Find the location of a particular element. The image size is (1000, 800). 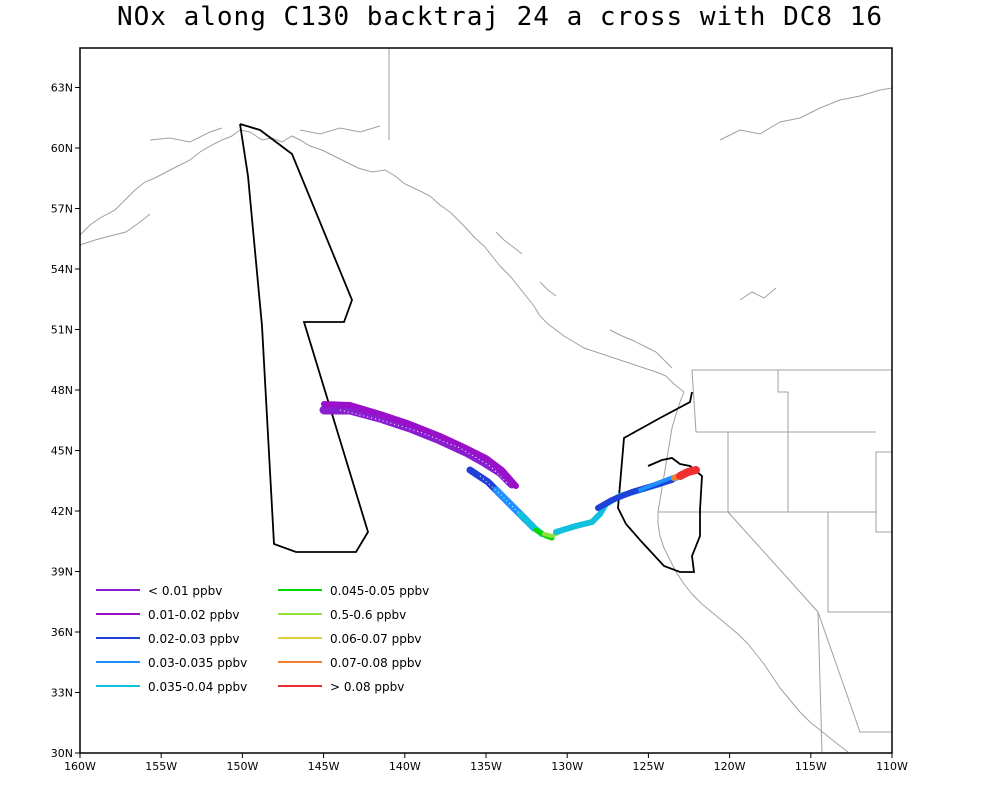

legend-label: > 0.08 ppbv is located at coordinates (367, 687).